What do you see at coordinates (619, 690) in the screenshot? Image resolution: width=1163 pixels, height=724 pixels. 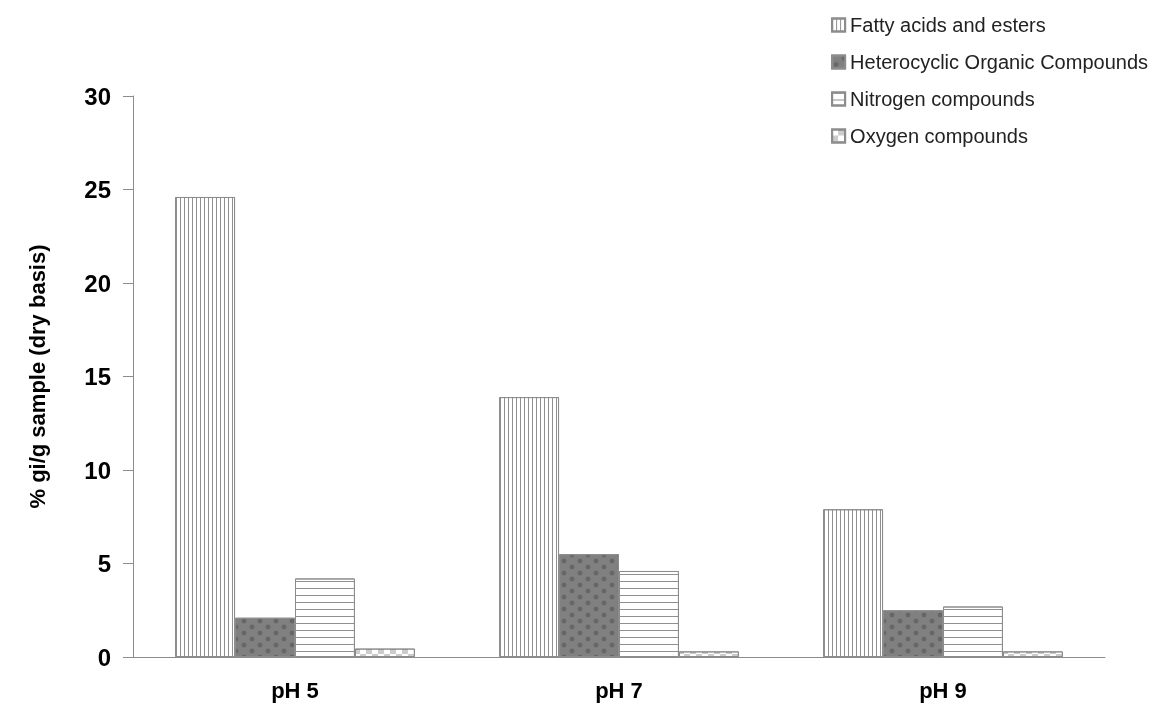 I see `x-tick-label: pH 7` at bounding box center [619, 690].